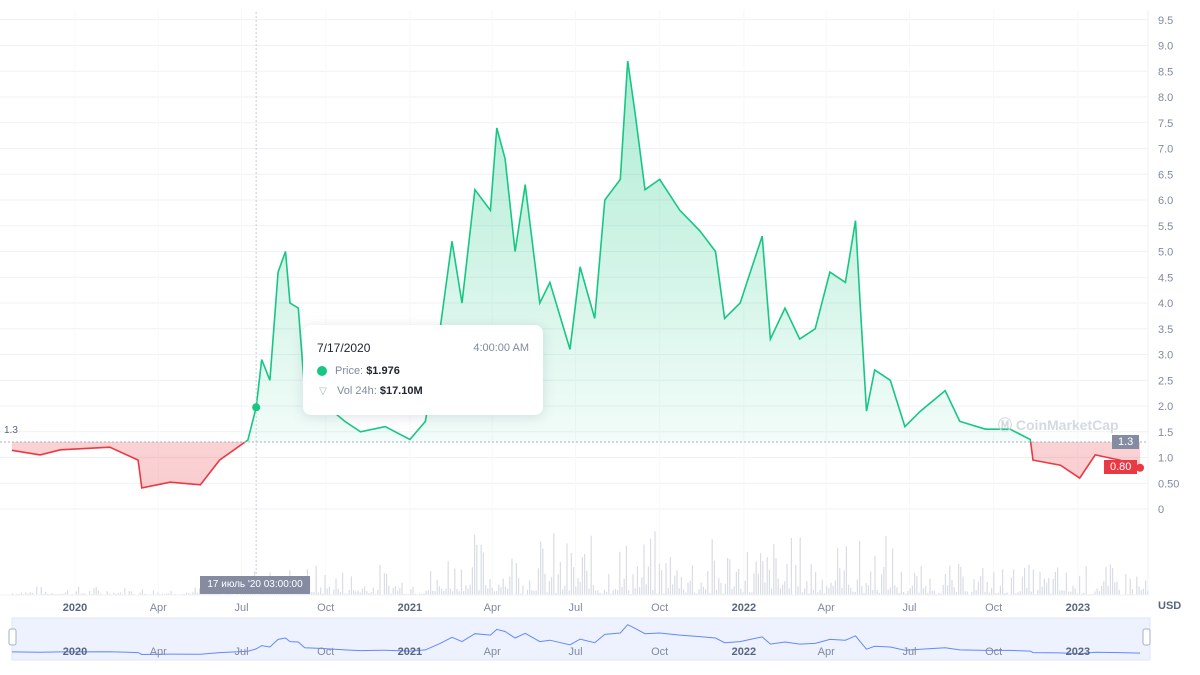 The image size is (1200, 675). I want to click on baseline-badge: 1.3, so click(1126, 442).